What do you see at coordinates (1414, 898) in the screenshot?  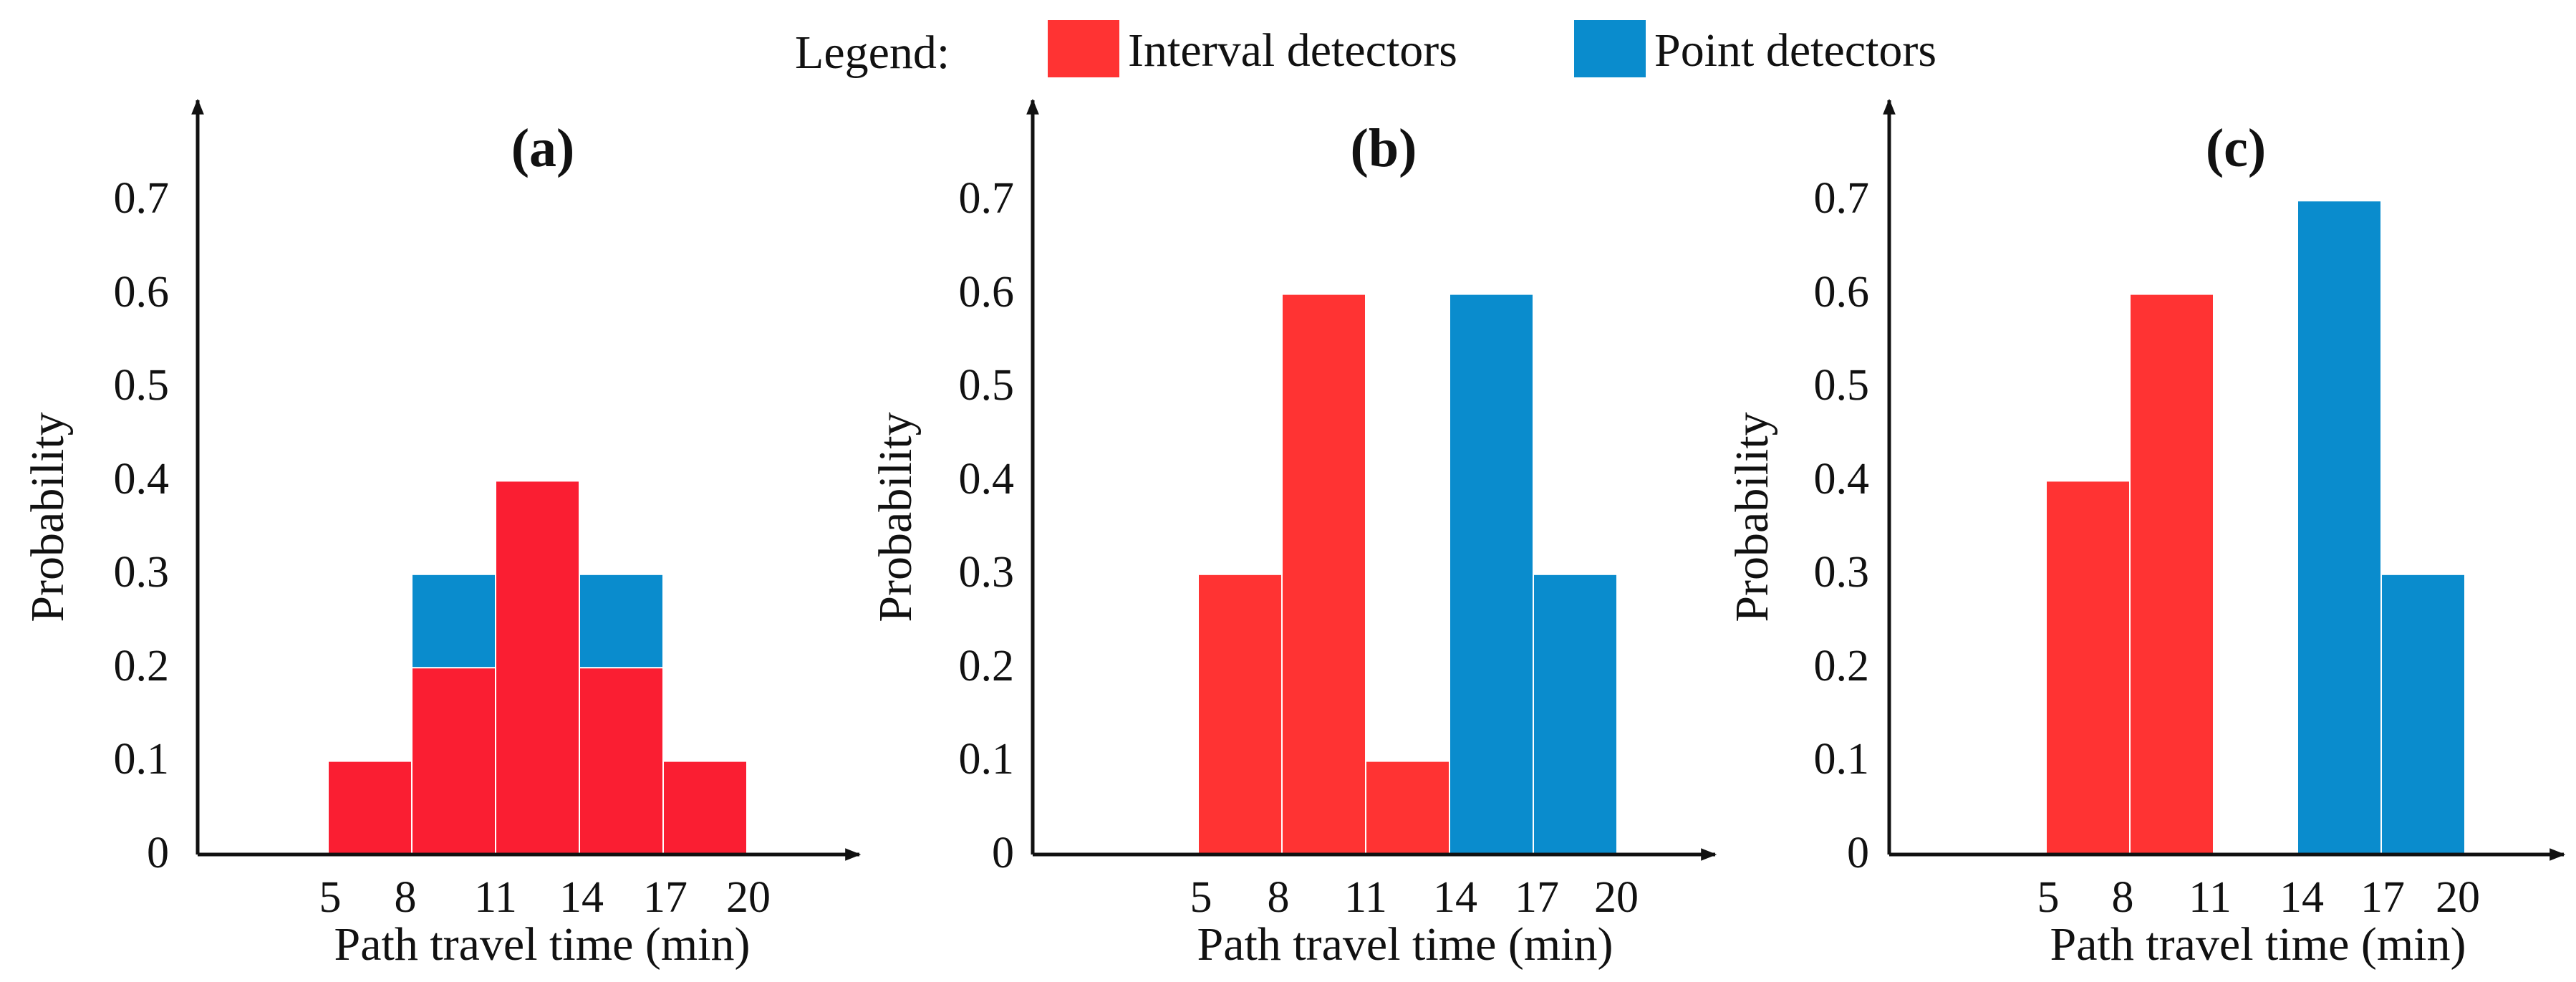 I see `x-tick-labels-panel-b: 5 8 11 14 17 20` at bounding box center [1414, 898].